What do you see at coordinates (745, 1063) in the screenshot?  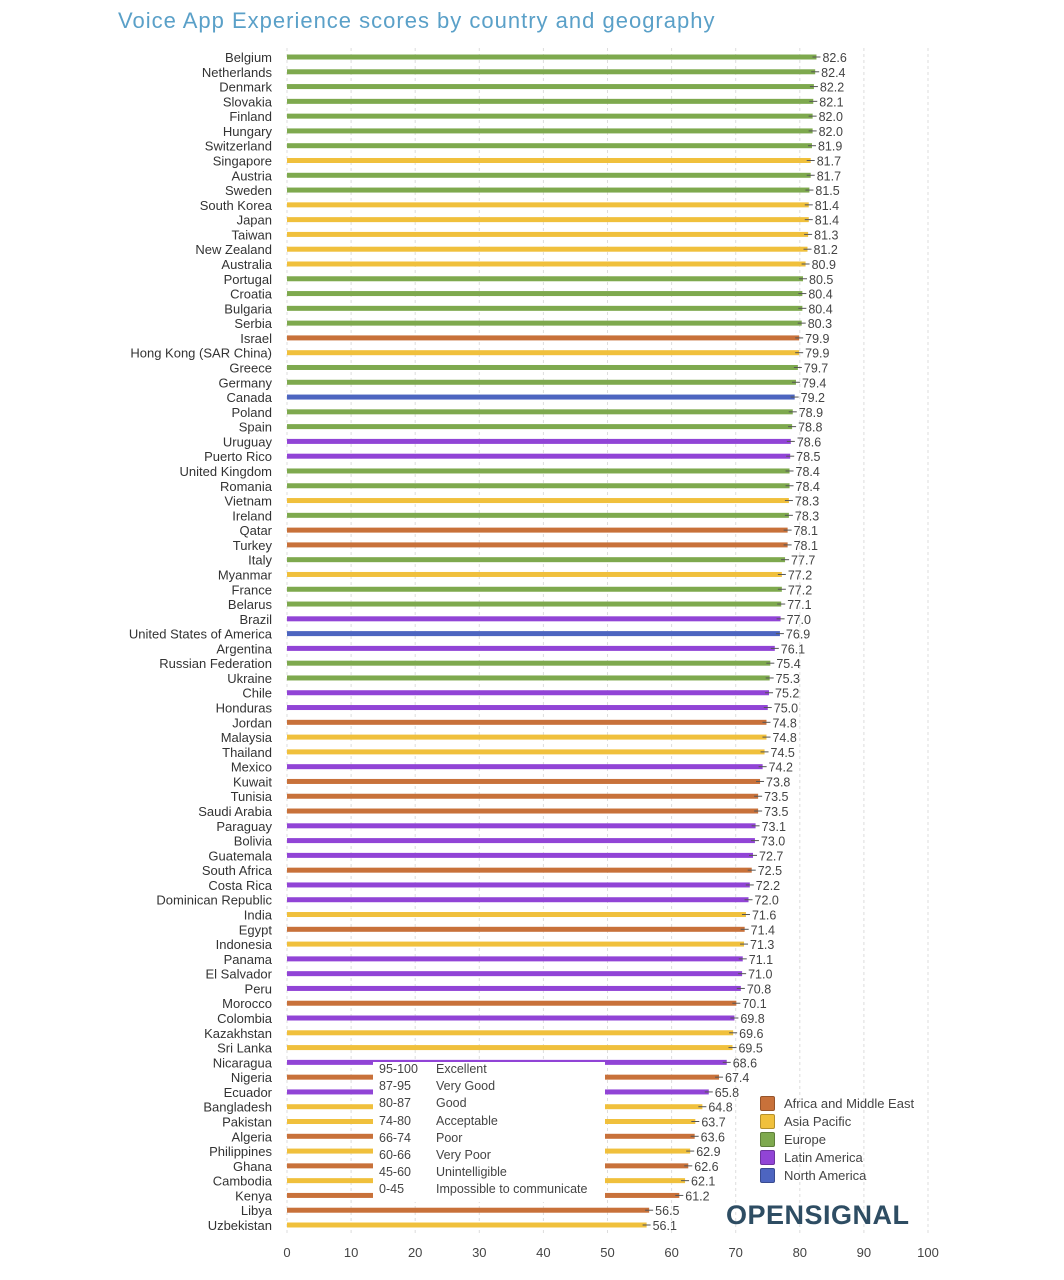 I see `data-label: 68.6` at bounding box center [745, 1063].